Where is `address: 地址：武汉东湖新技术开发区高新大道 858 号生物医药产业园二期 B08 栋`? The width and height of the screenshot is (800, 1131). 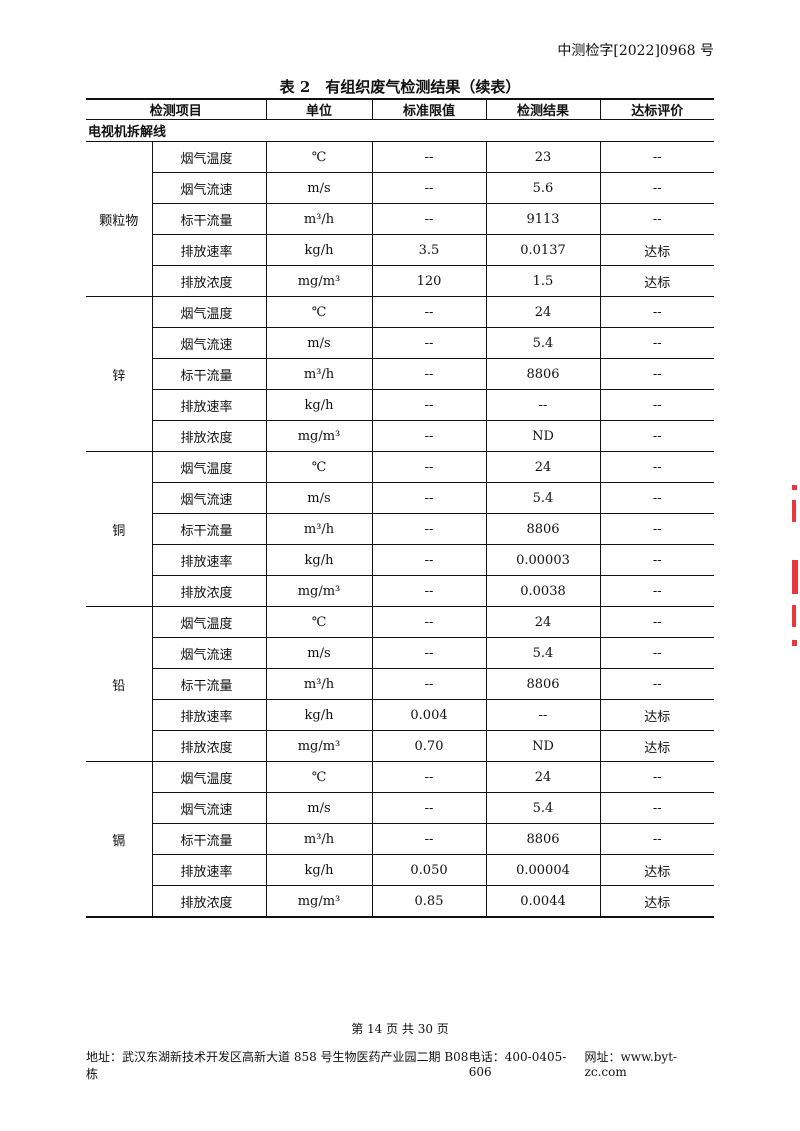
address: 地址：武汉东湖新技术开发区高新大道 858 号生物医药产业园二期 B08 栋 is located at coordinates (277, 1065).